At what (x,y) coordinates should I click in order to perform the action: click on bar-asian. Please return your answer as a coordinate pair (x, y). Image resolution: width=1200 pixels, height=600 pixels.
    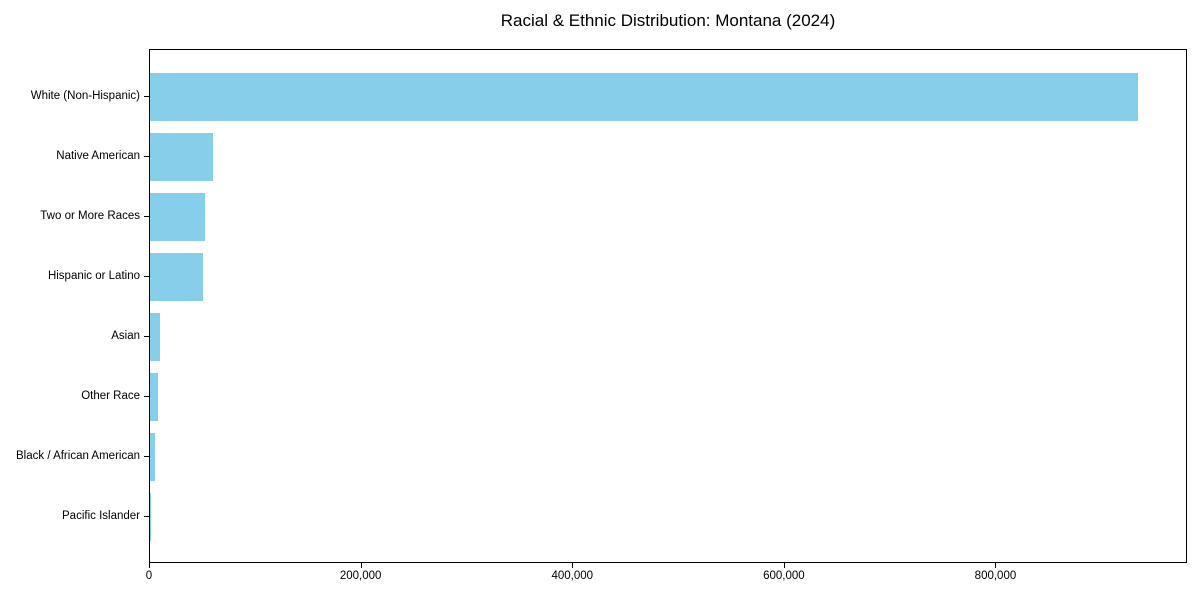
    Looking at the image, I should click on (155, 336).